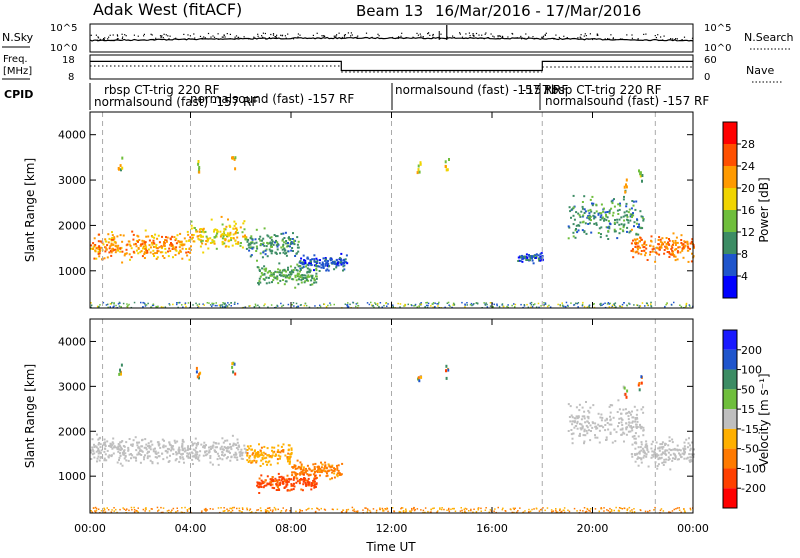 This screenshot has height=558, width=800. What do you see at coordinates (63, 28) in the screenshot?
I see `nsky-left-tick-top: 10^5` at bounding box center [63, 28].